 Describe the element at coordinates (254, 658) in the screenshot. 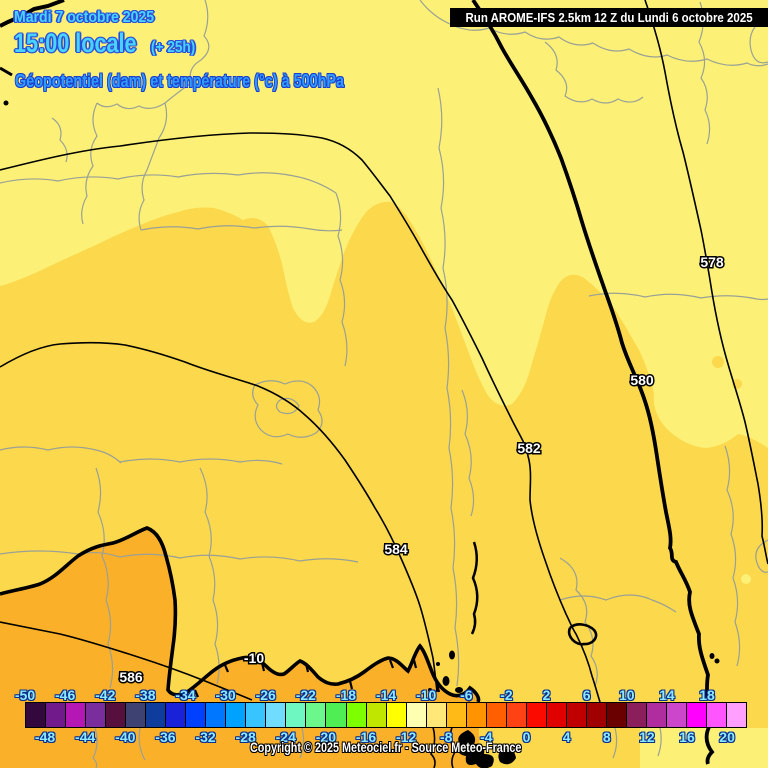

I see `isotherm-label-minus10: -10` at that location.